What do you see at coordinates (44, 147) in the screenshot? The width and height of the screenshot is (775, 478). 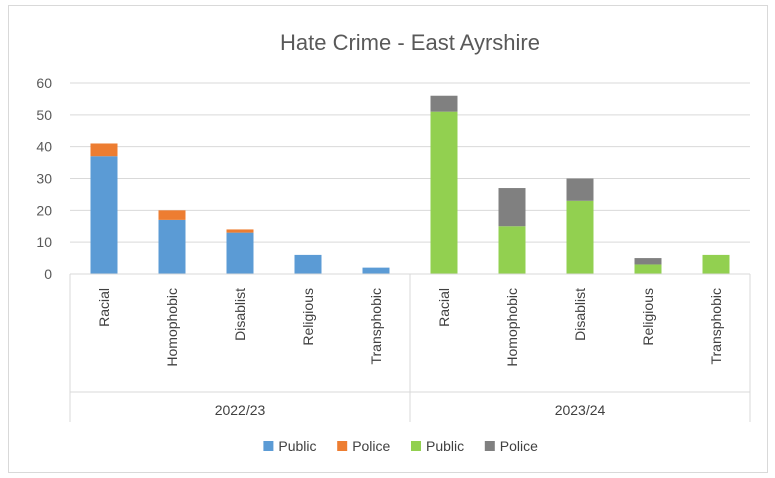 I see `y-tick-label: 40` at bounding box center [44, 147].